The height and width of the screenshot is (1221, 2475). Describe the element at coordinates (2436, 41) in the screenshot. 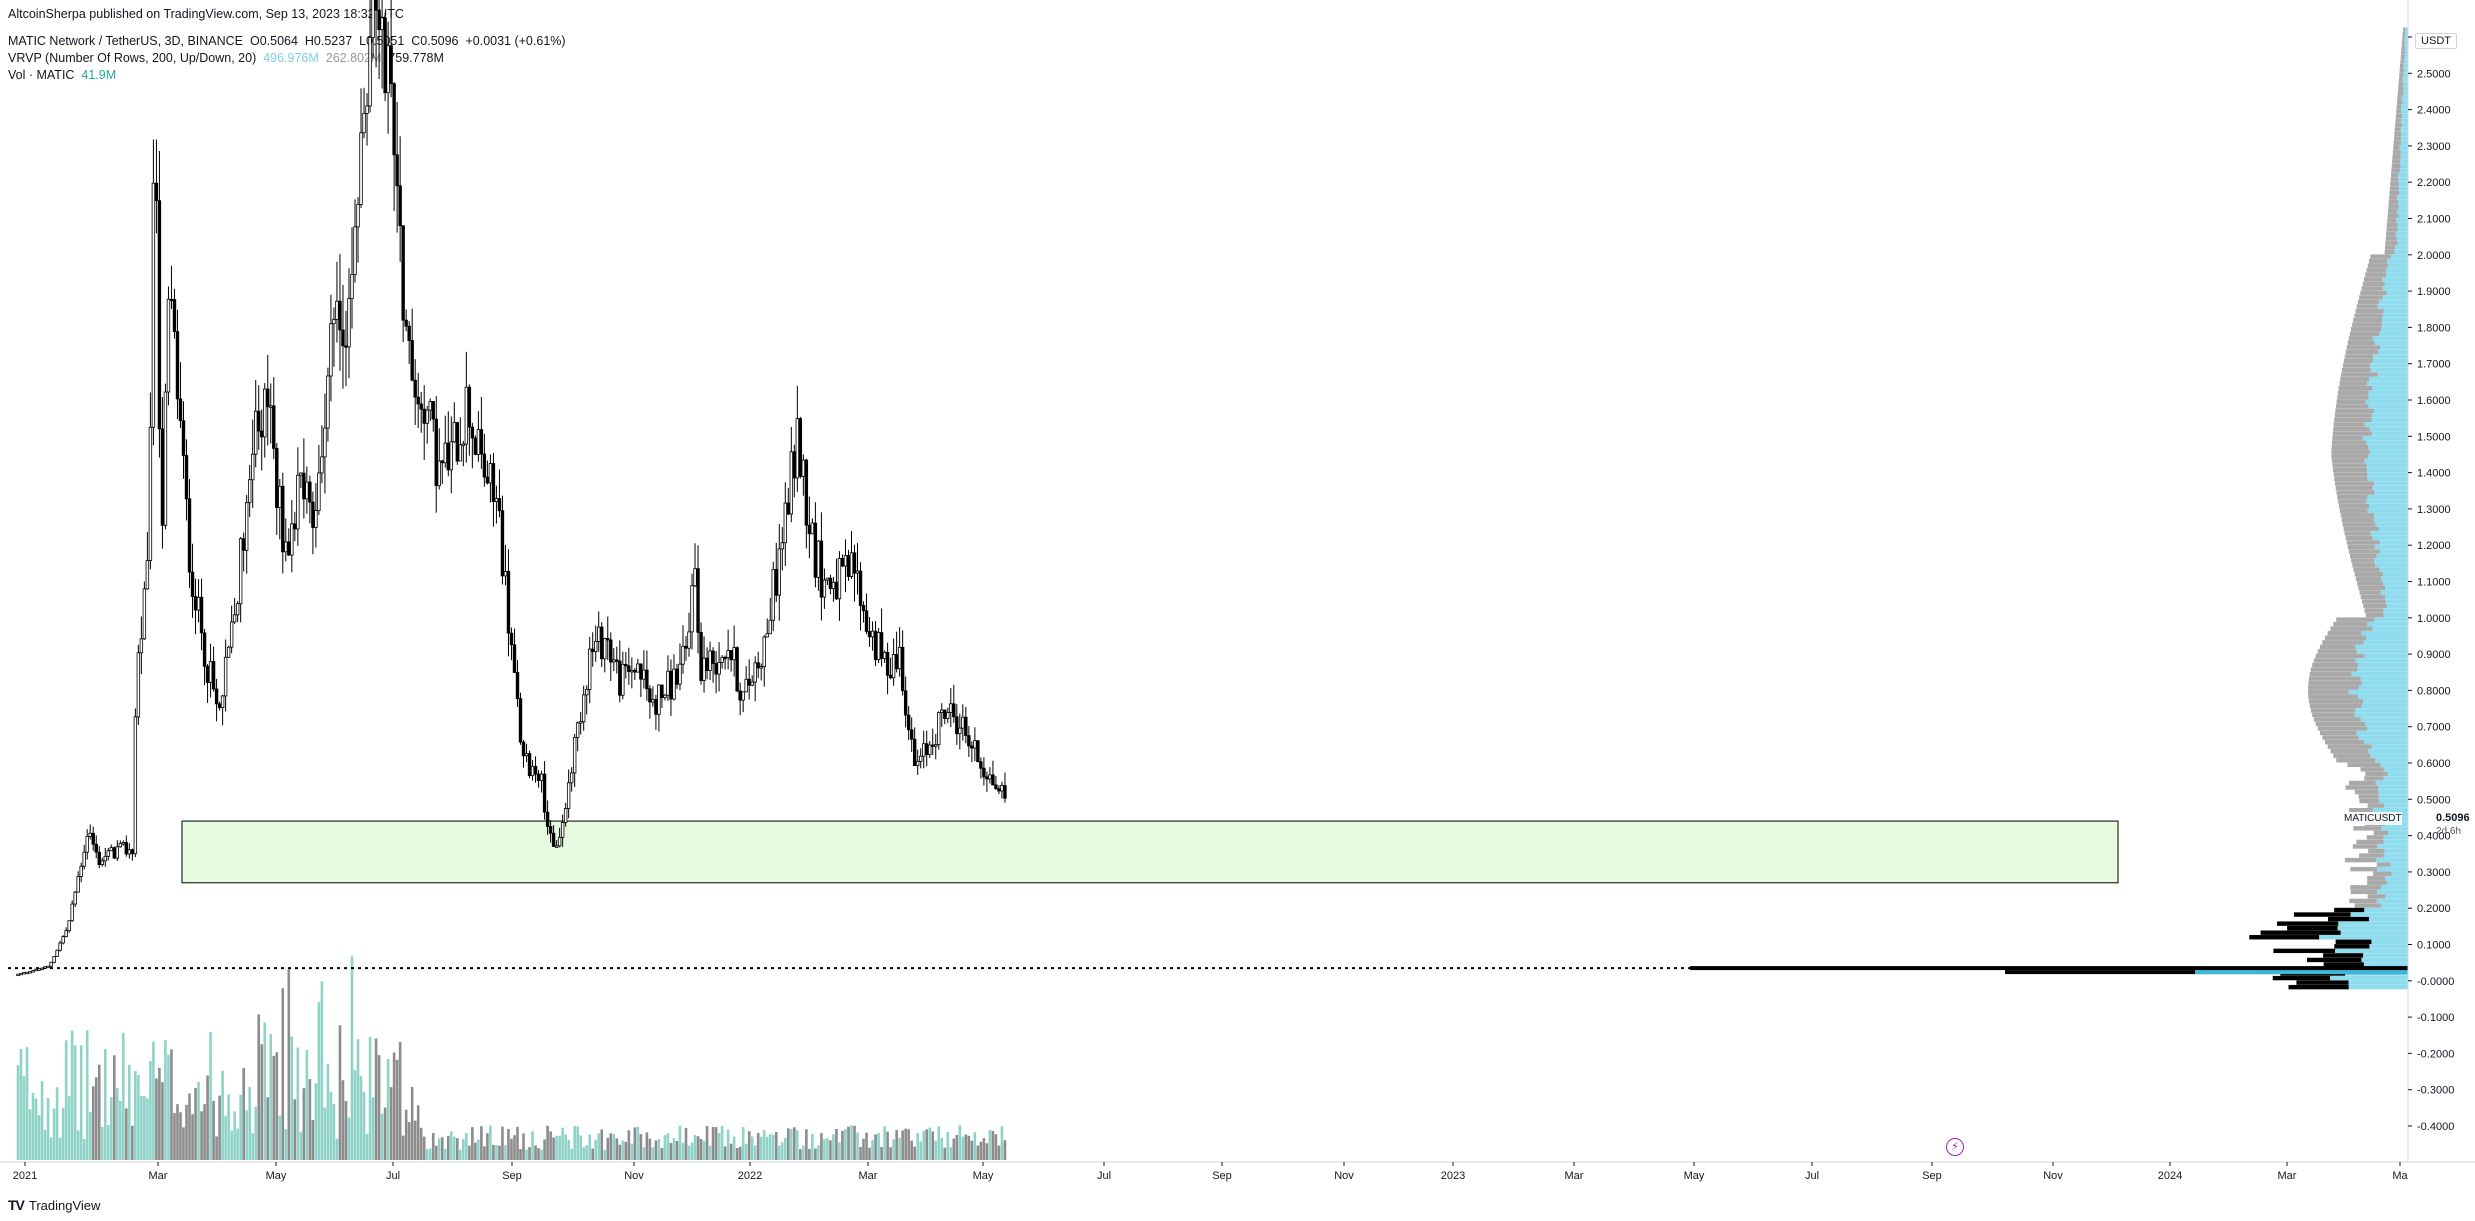

I see `currency-badge: USDT` at that location.